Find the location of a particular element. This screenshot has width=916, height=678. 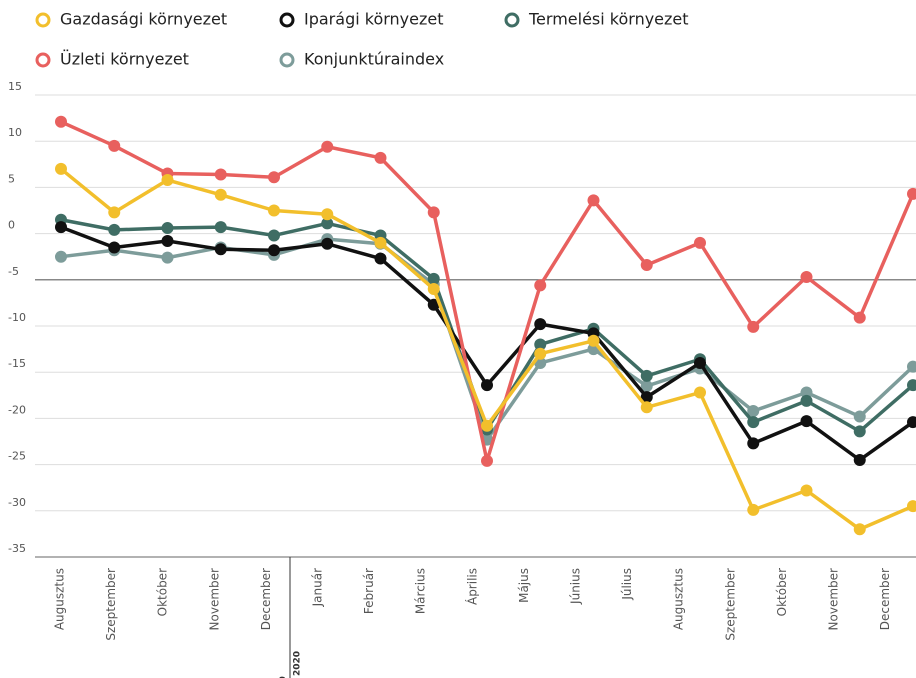

legend-label: Konjunktúraindex is located at coordinates (374, 59).